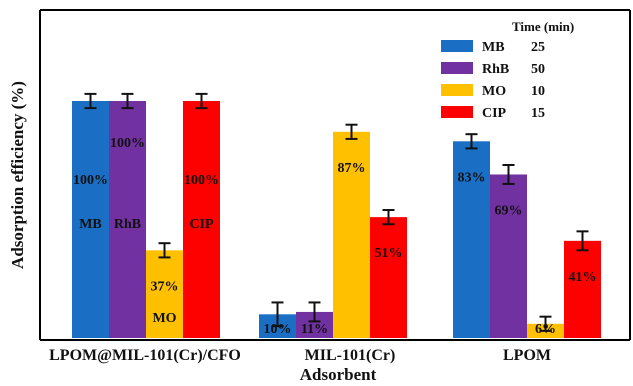 Image resolution: width=633 pixels, height=386 pixels. What do you see at coordinates (127, 143) in the screenshot?
I see `data-label-rhb-0: 100%` at bounding box center [127, 143].